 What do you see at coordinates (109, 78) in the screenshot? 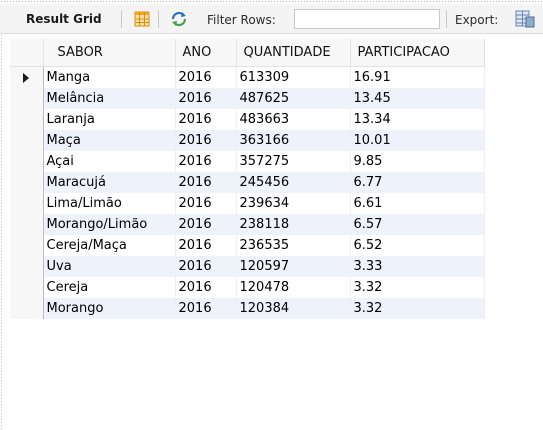
I see `cell-sabor: Manga` at bounding box center [109, 78].